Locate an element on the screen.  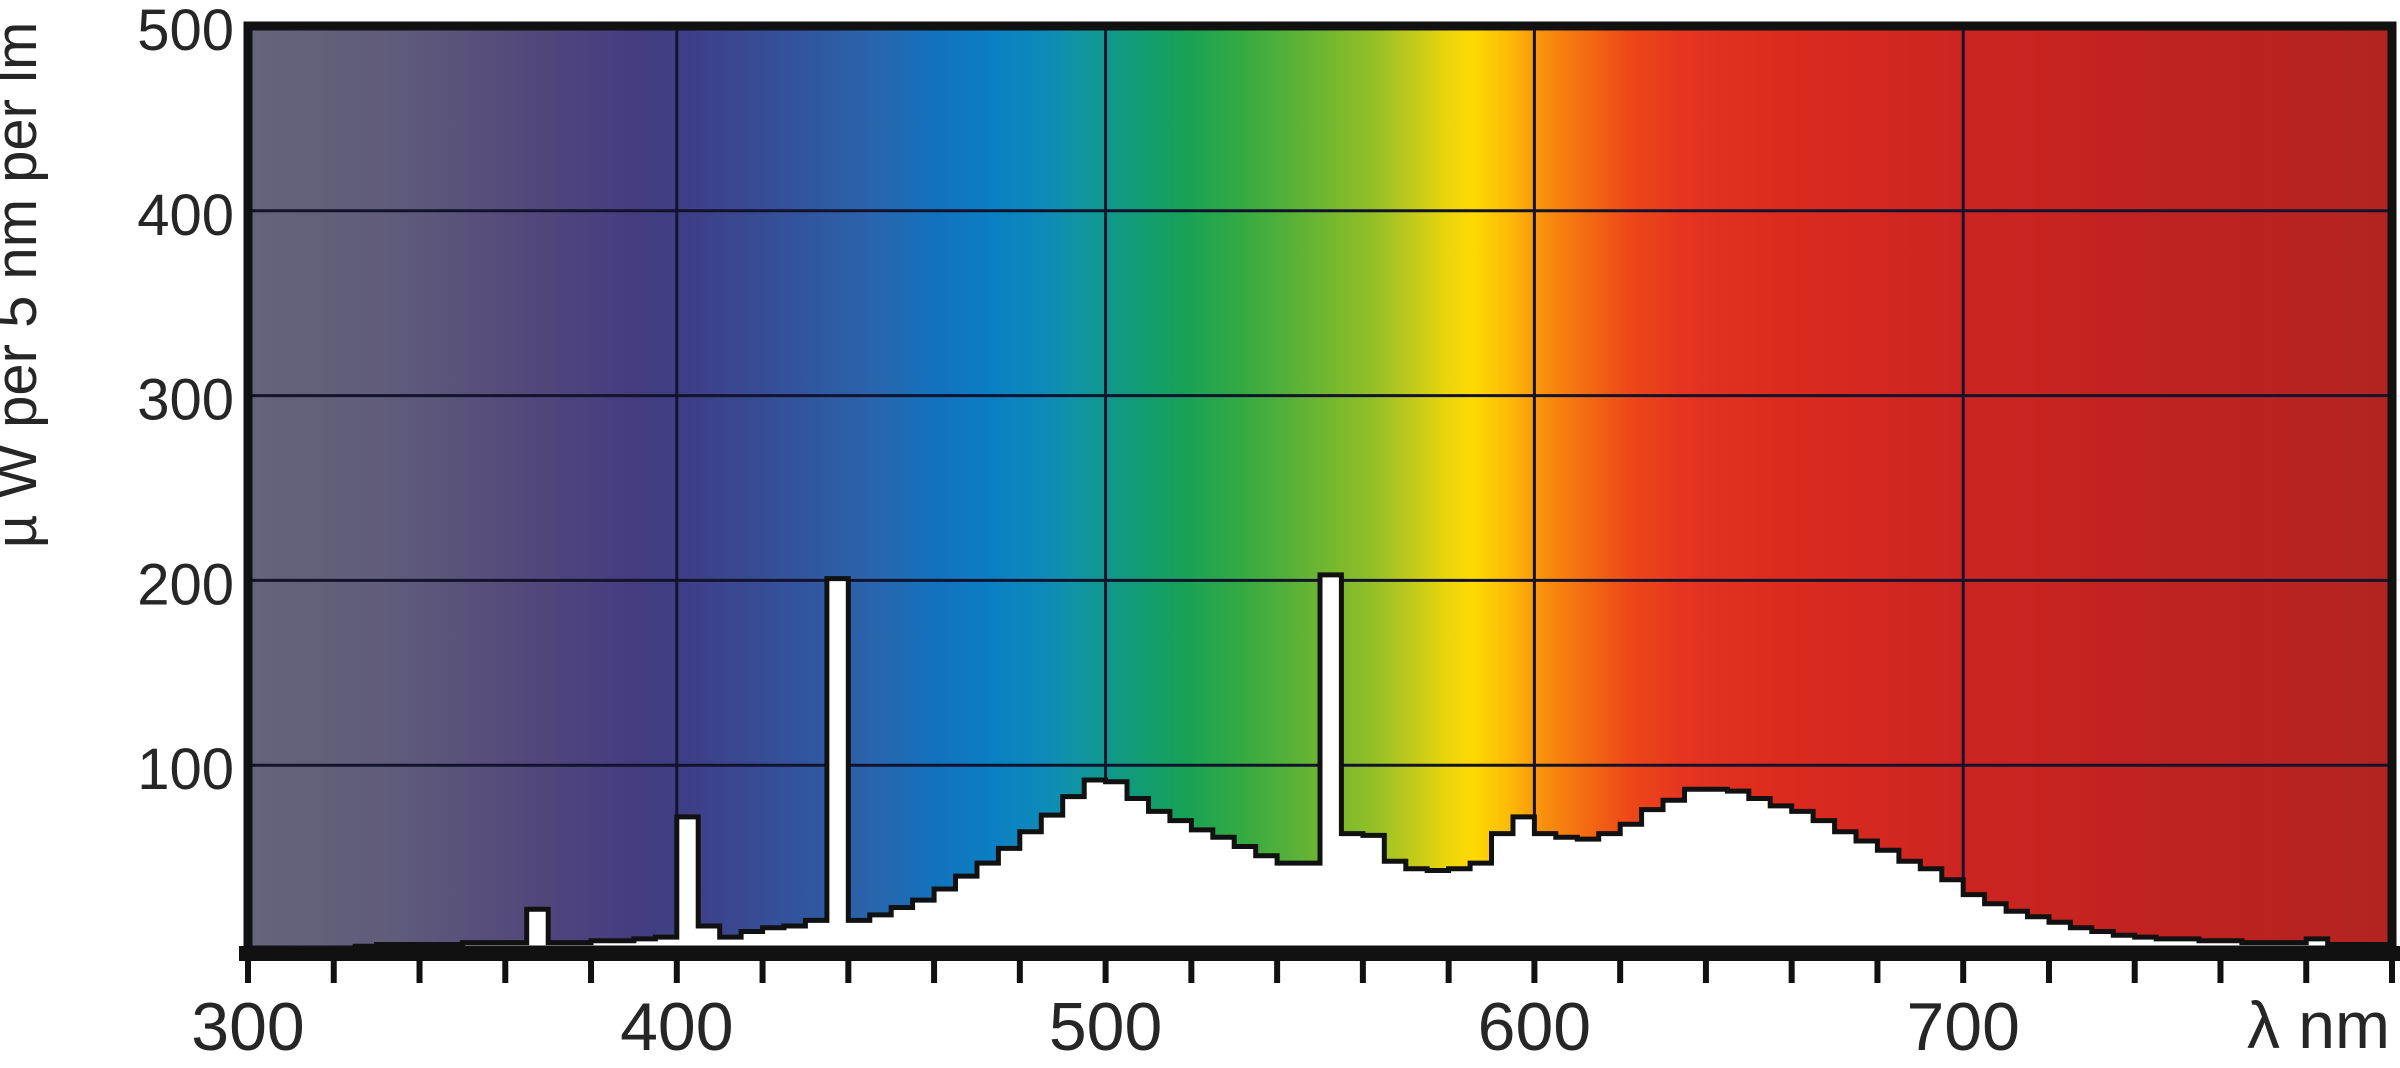
y-tick-label: 500 is located at coordinates (185, 31).